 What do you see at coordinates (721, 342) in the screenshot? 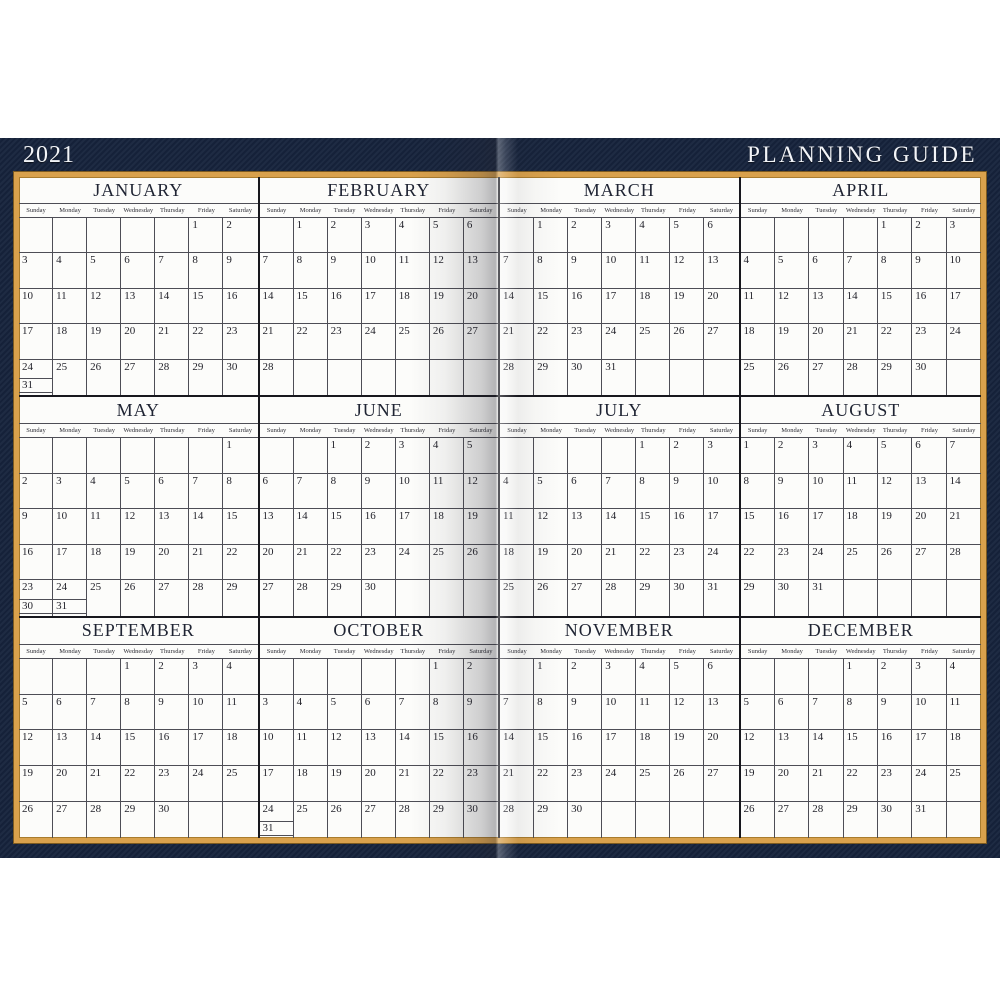
I see `day-cell: 27` at bounding box center [721, 342].